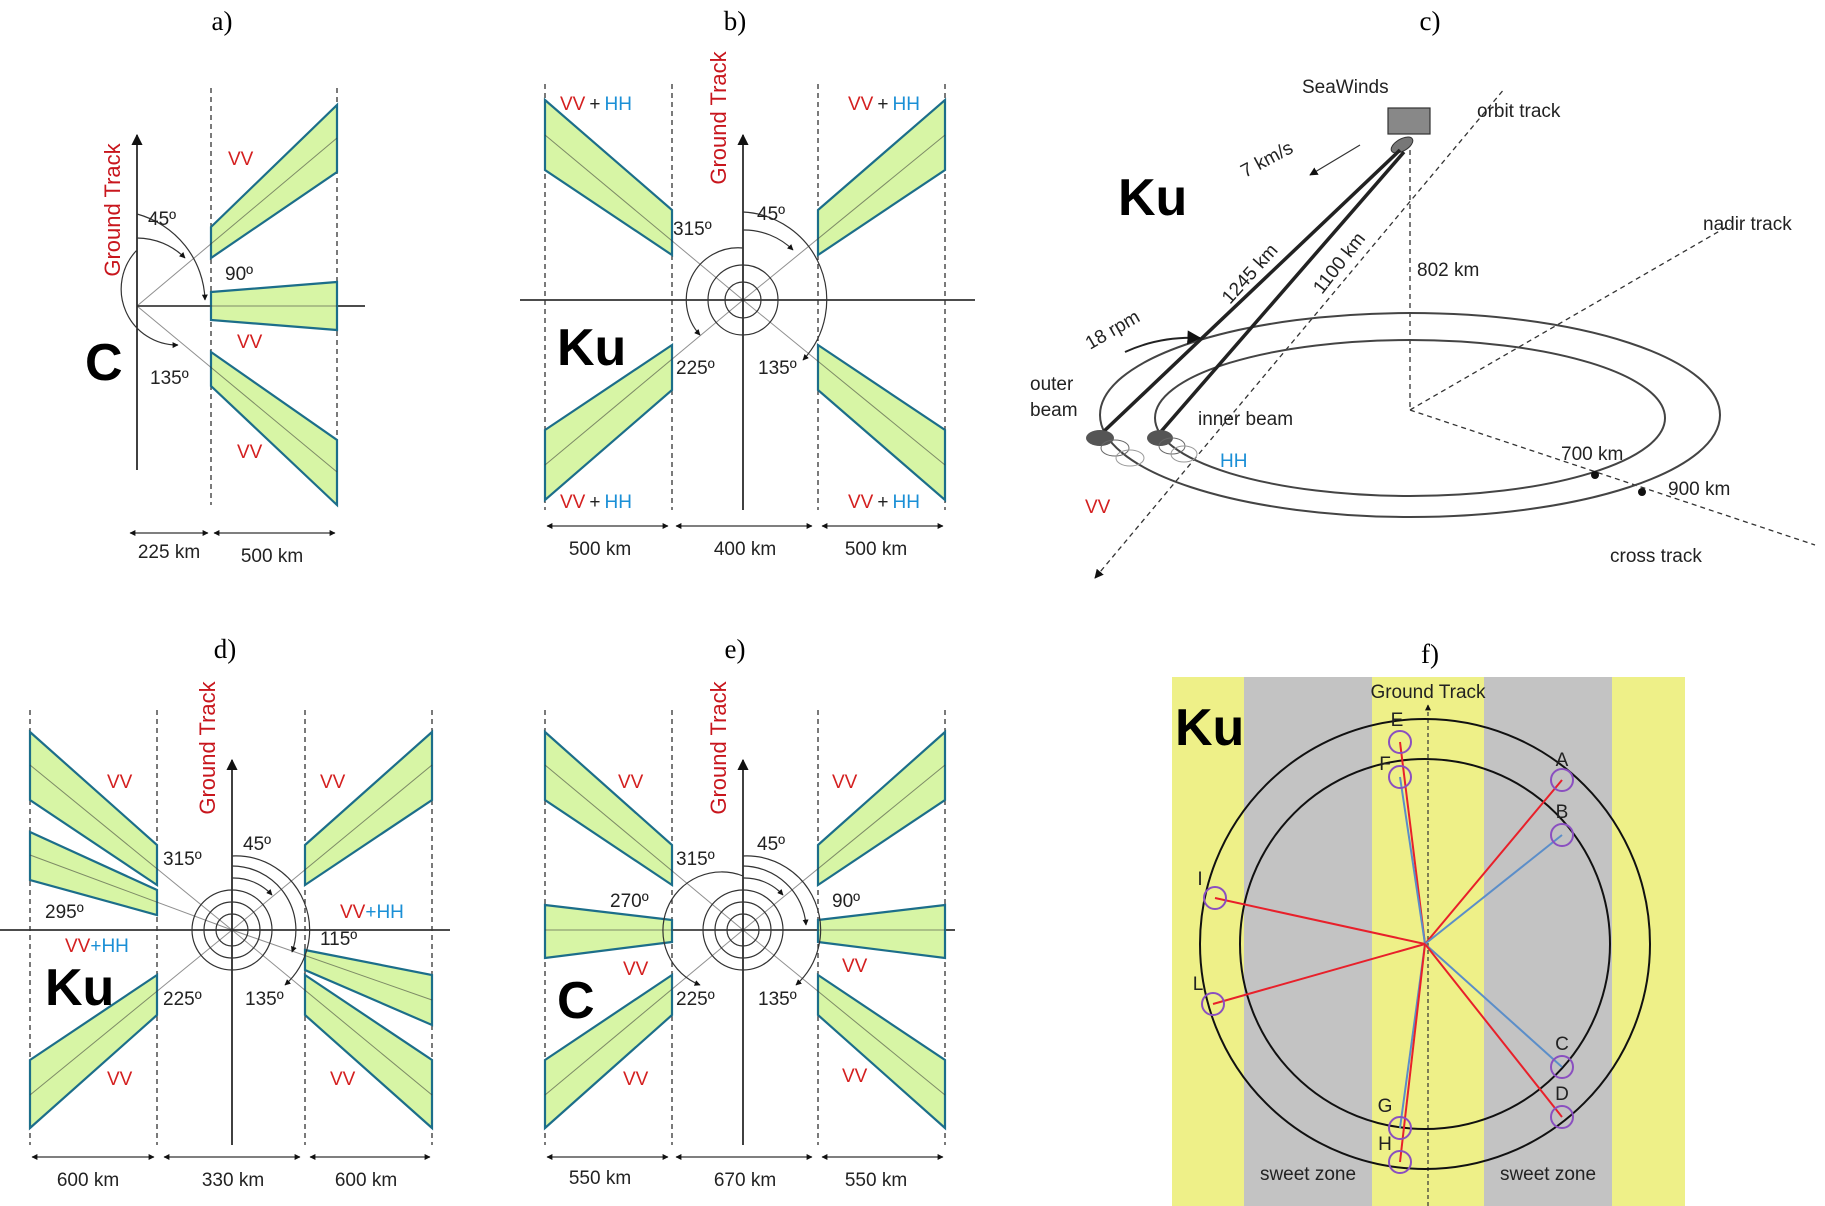 Image resolution: width=1825 pixels, height=1206 pixels. What do you see at coordinates (1385, 764) in the screenshot?
I see `point-label: F` at bounding box center [1385, 764].